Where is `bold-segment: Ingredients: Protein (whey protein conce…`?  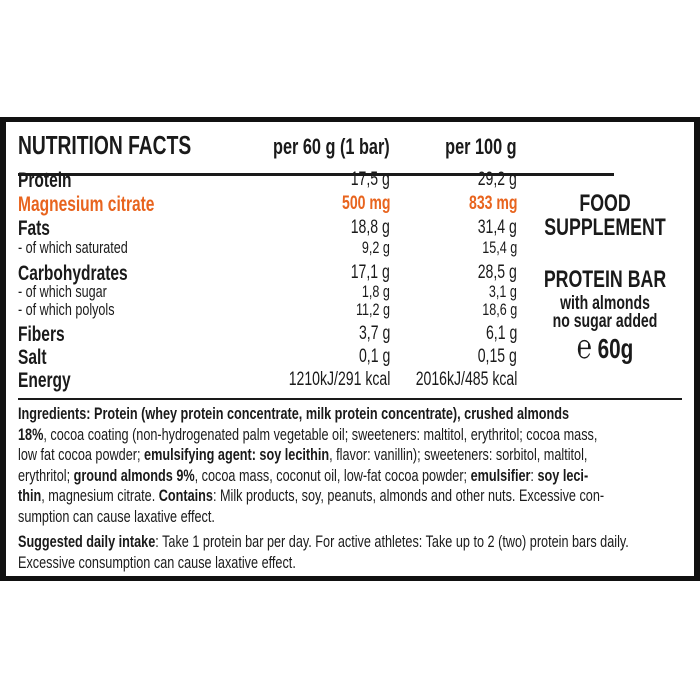
bold-segment: Ingredients: Protein (whey protein conce… is located at coordinates (294, 413).